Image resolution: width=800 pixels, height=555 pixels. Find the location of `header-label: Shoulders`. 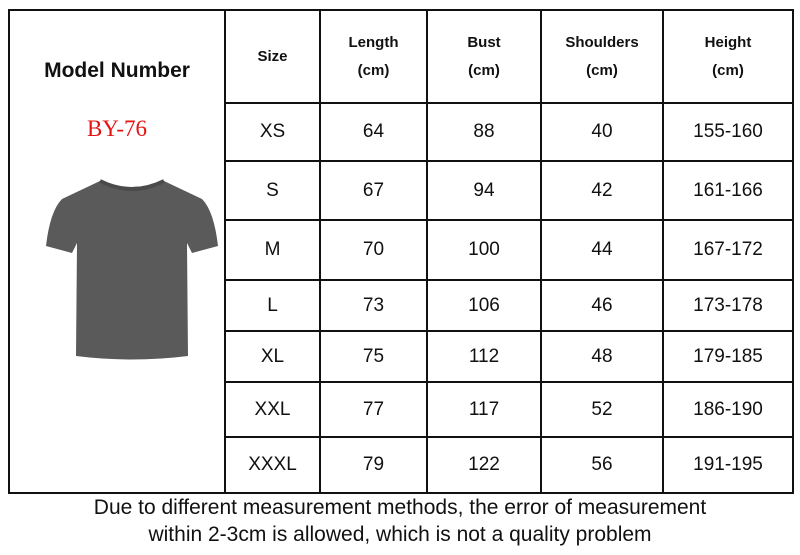

header-label: Shoulders is located at coordinates (602, 42).